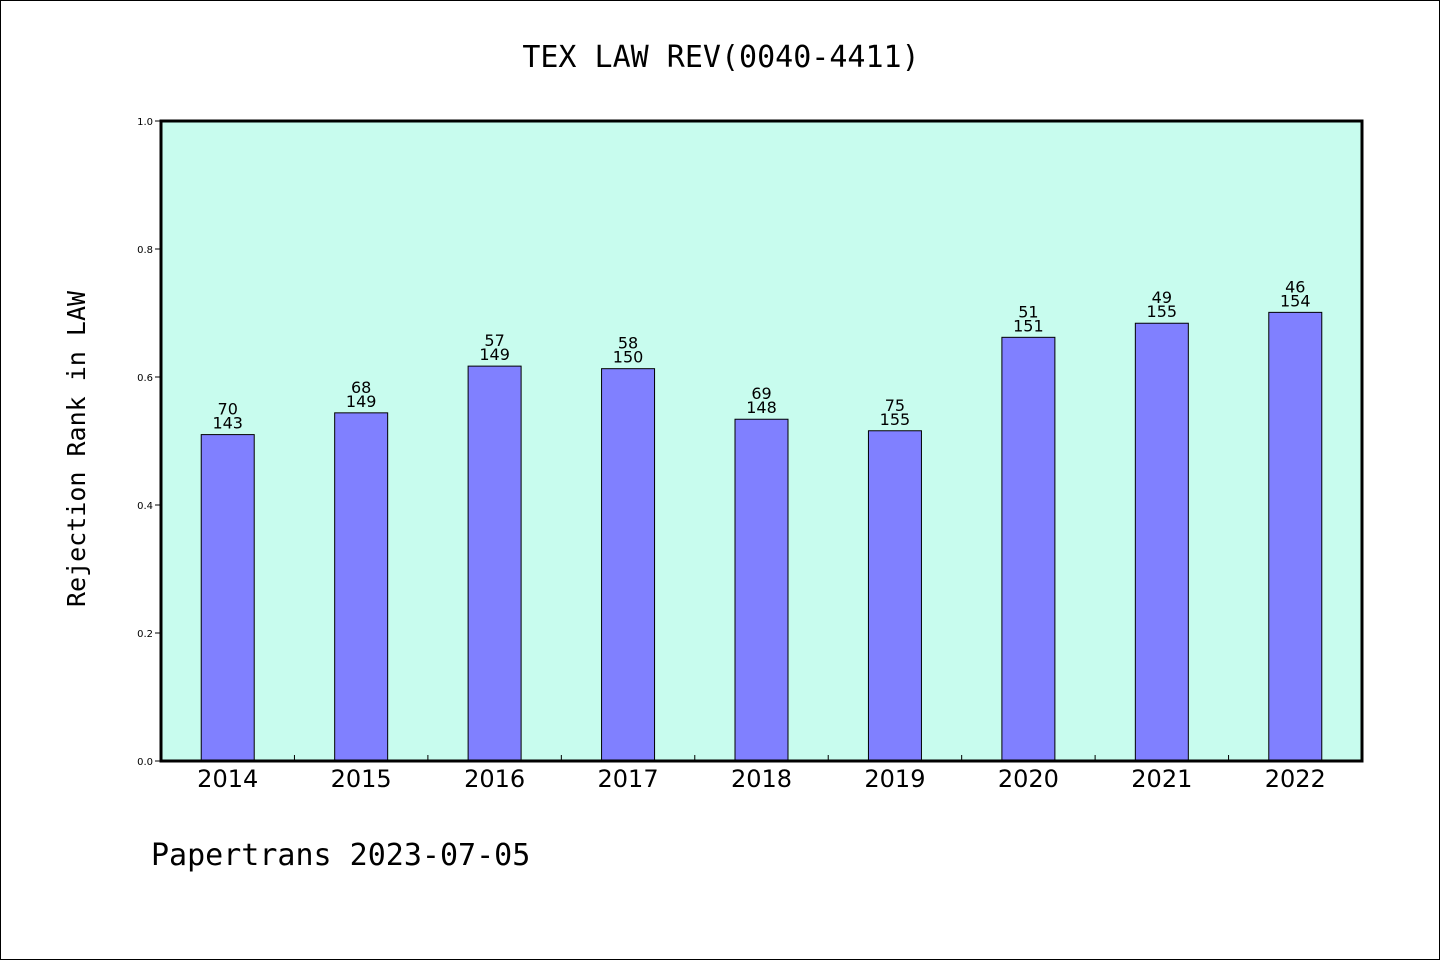 This screenshot has height=961, width=1440. I want to click on y-tick-label: 0.6, so click(145, 378).